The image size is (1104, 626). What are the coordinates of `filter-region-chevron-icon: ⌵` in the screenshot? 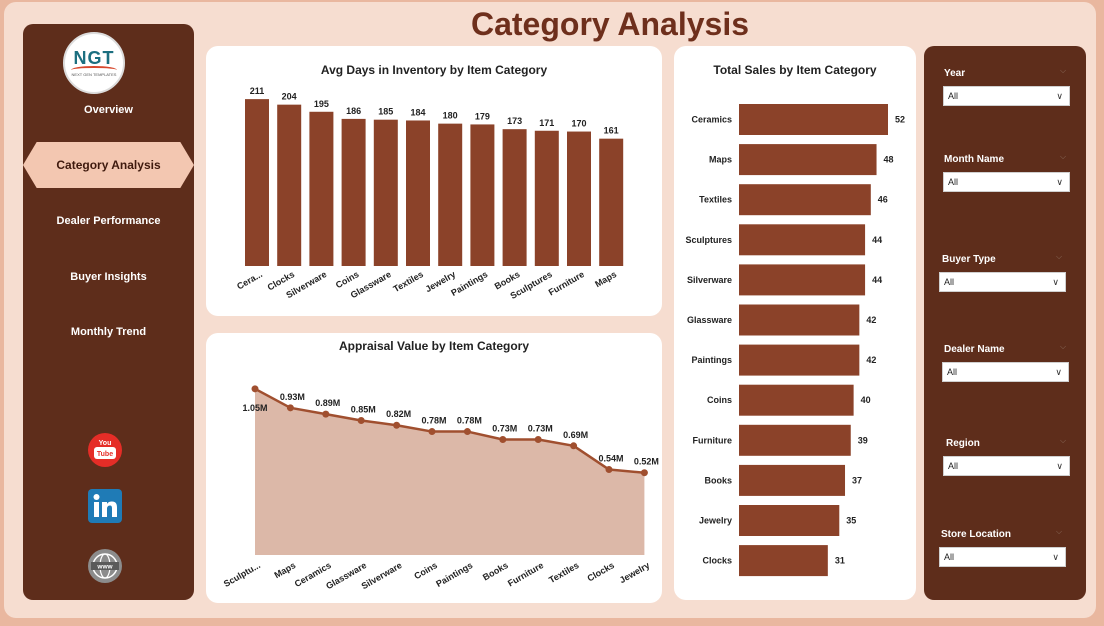 It's located at (1063, 440).